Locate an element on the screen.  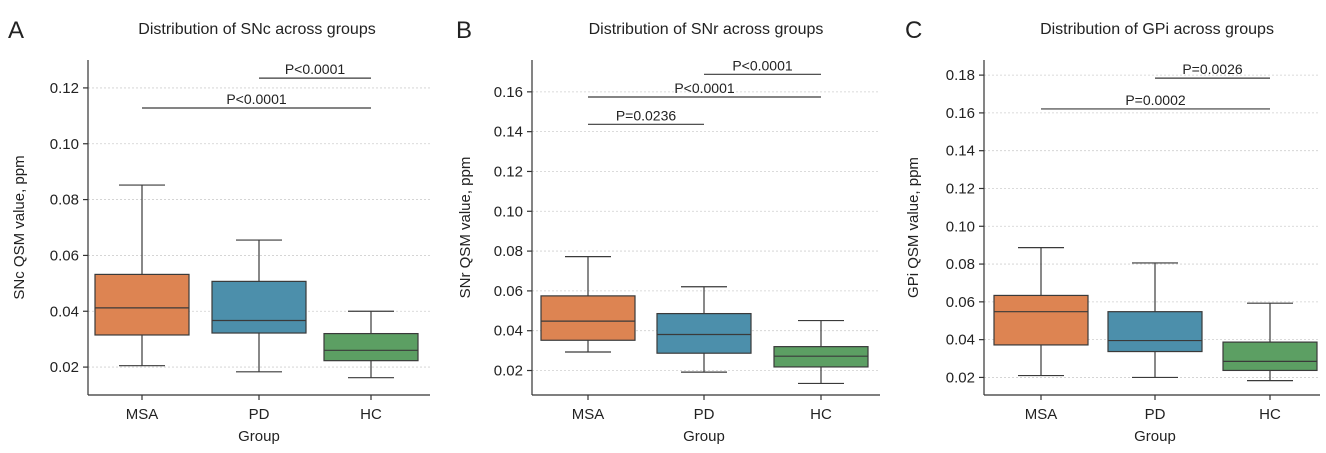
y-tick-label: 0.18 is located at coordinates (960, 75).